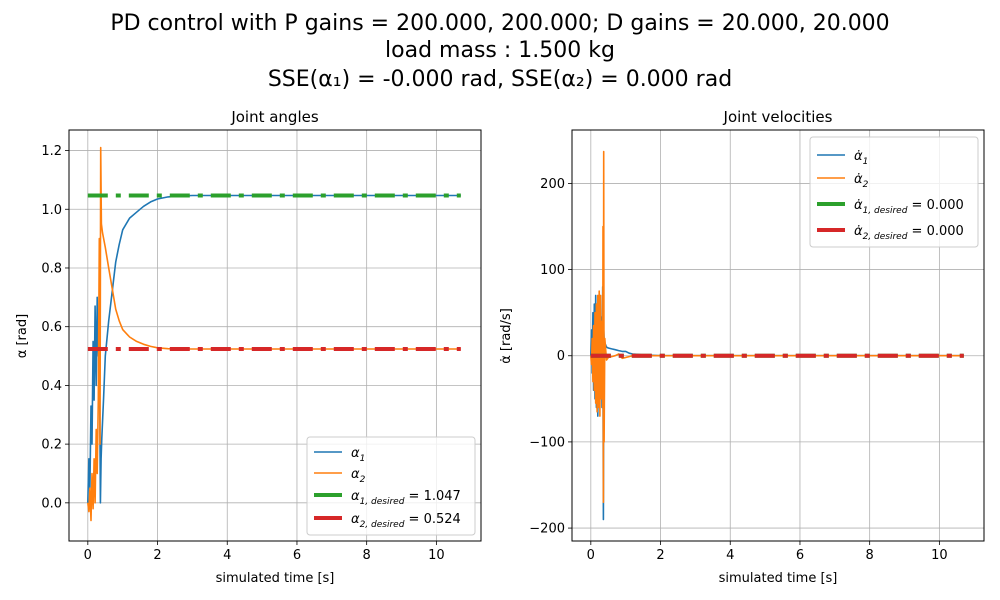  Describe the element at coordinates (406, 498) in the screenshot. I see `legend-label-alpha1-desired: α1, desired = 1.047` at that location.